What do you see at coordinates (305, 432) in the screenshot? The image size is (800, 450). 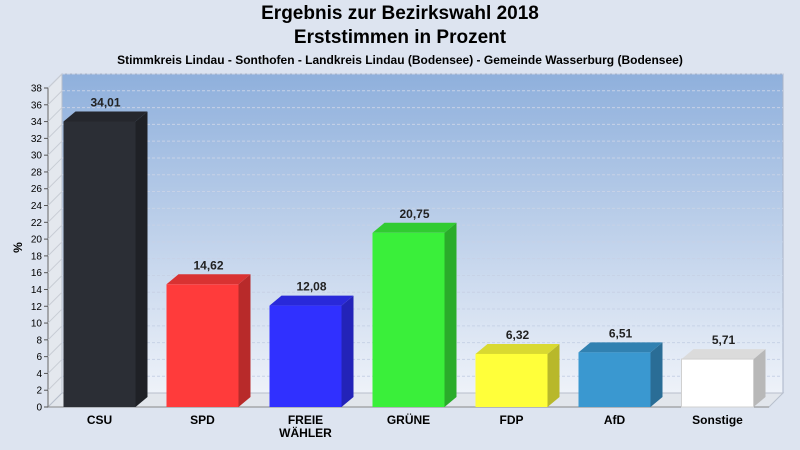 I see `x-tick-label: WÄHLER` at bounding box center [305, 432].